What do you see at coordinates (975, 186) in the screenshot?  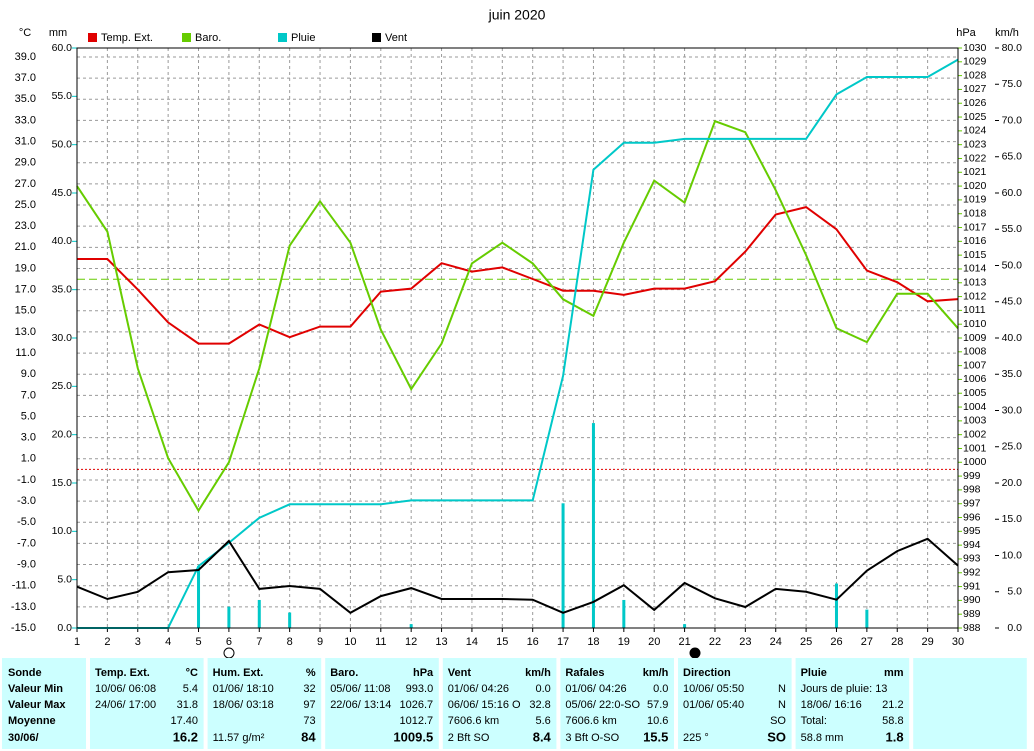 I see `y-tick-label: 1020` at bounding box center [975, 186].